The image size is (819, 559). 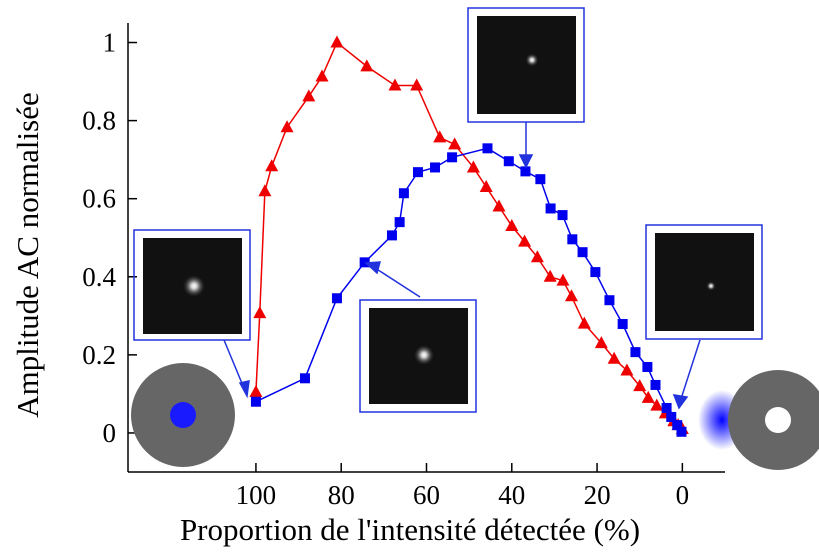 What do you see at coordinates (99, 121) in the screenshot?
I see `y-tick-label: 0.8` at bounding box center [99, 121].